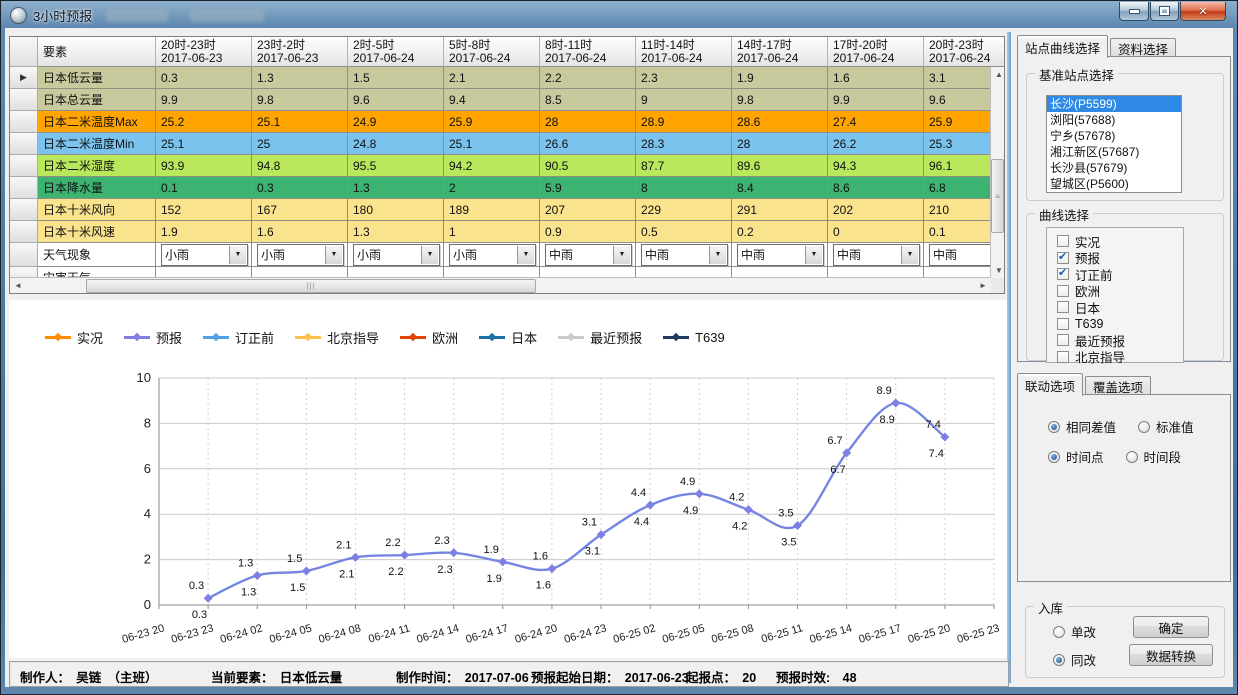  Describe the element at coordinates (492, 166) in the screenshot. I see `value-cell: 94.2` at that location.